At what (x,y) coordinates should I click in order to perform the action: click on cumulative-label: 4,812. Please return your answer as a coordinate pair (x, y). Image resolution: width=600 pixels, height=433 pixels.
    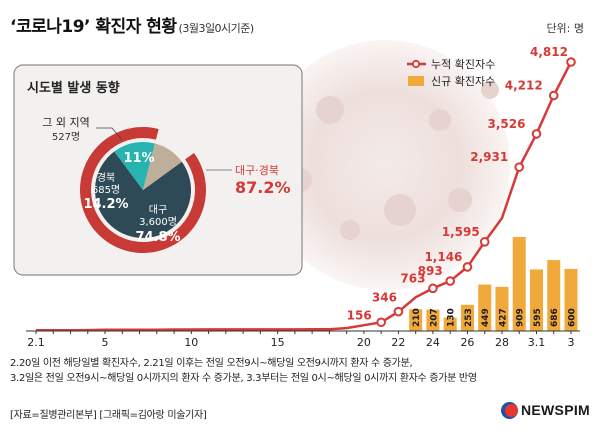
    Looking at the image, I should click on (549, 52).